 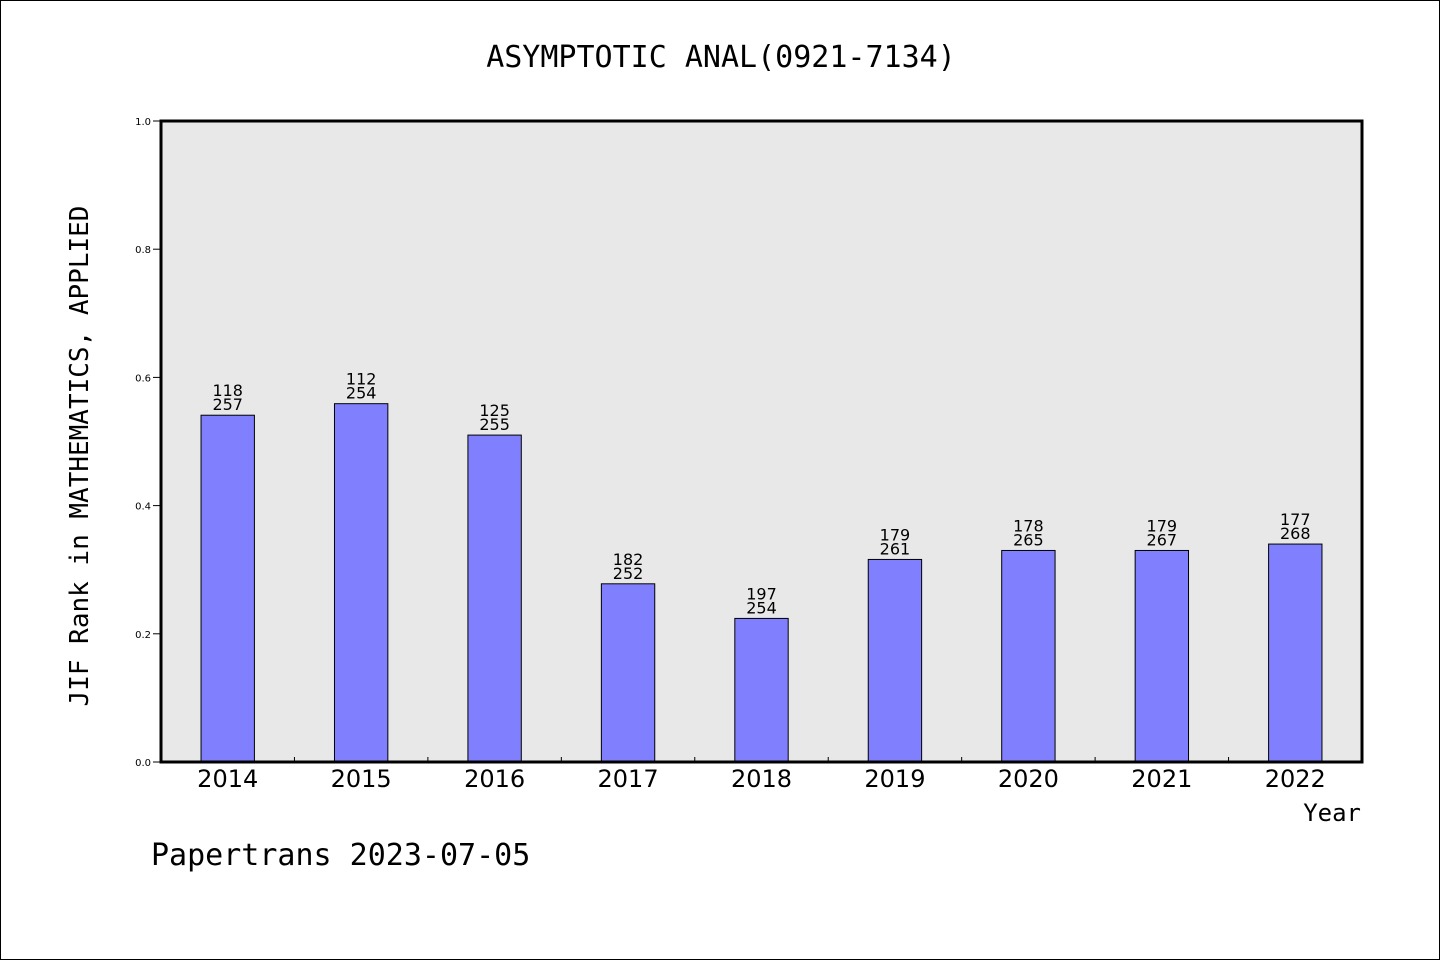 What do you see at coordinates (1295, 519) in the screenshot?
I see `bar-rank-label: 177` at bounding box center [1295, 519].